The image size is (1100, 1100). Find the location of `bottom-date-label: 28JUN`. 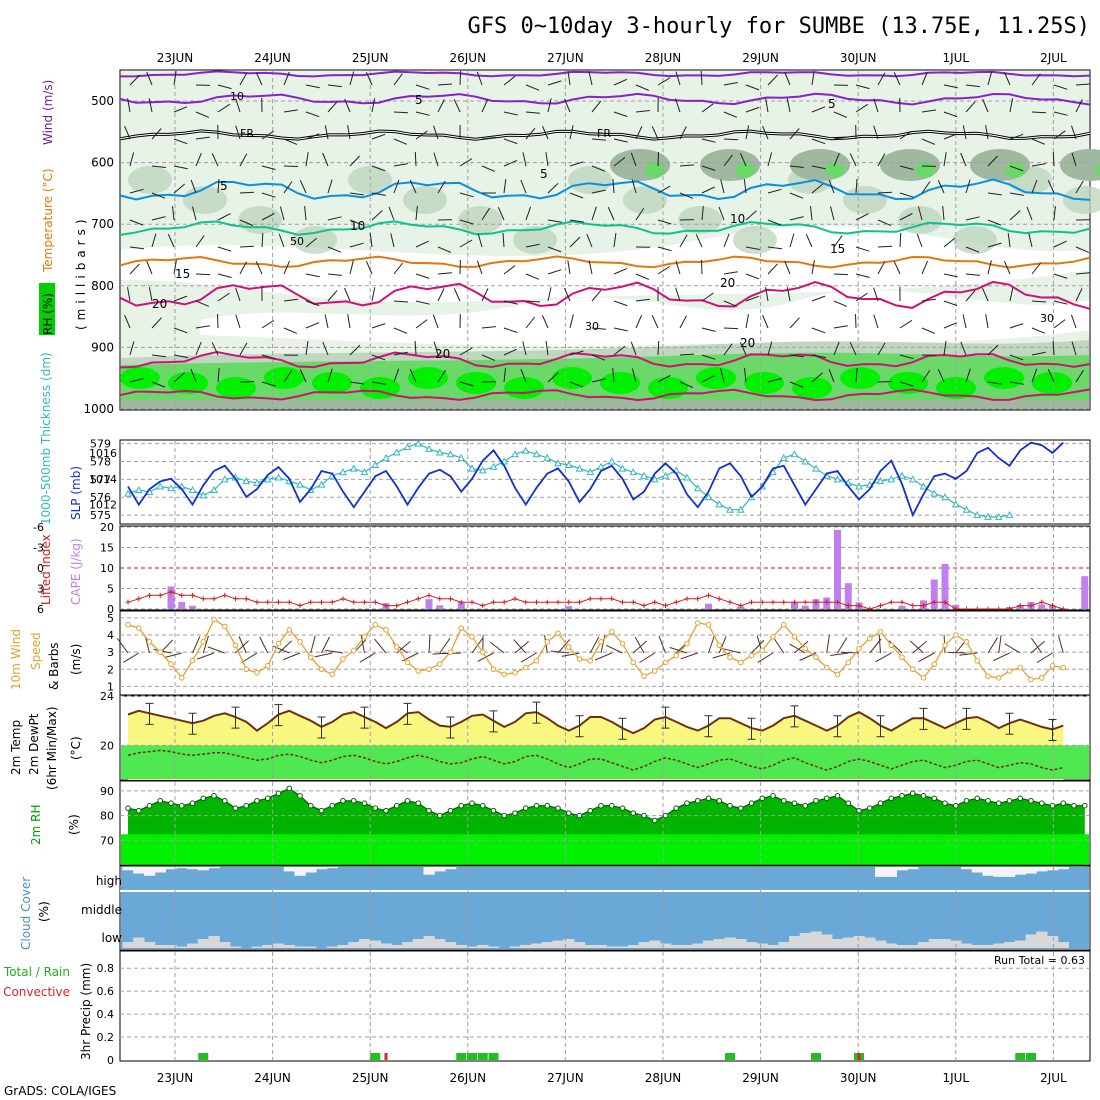

bottom-date-label: 28JUN is located at coordinates (663, 1078).